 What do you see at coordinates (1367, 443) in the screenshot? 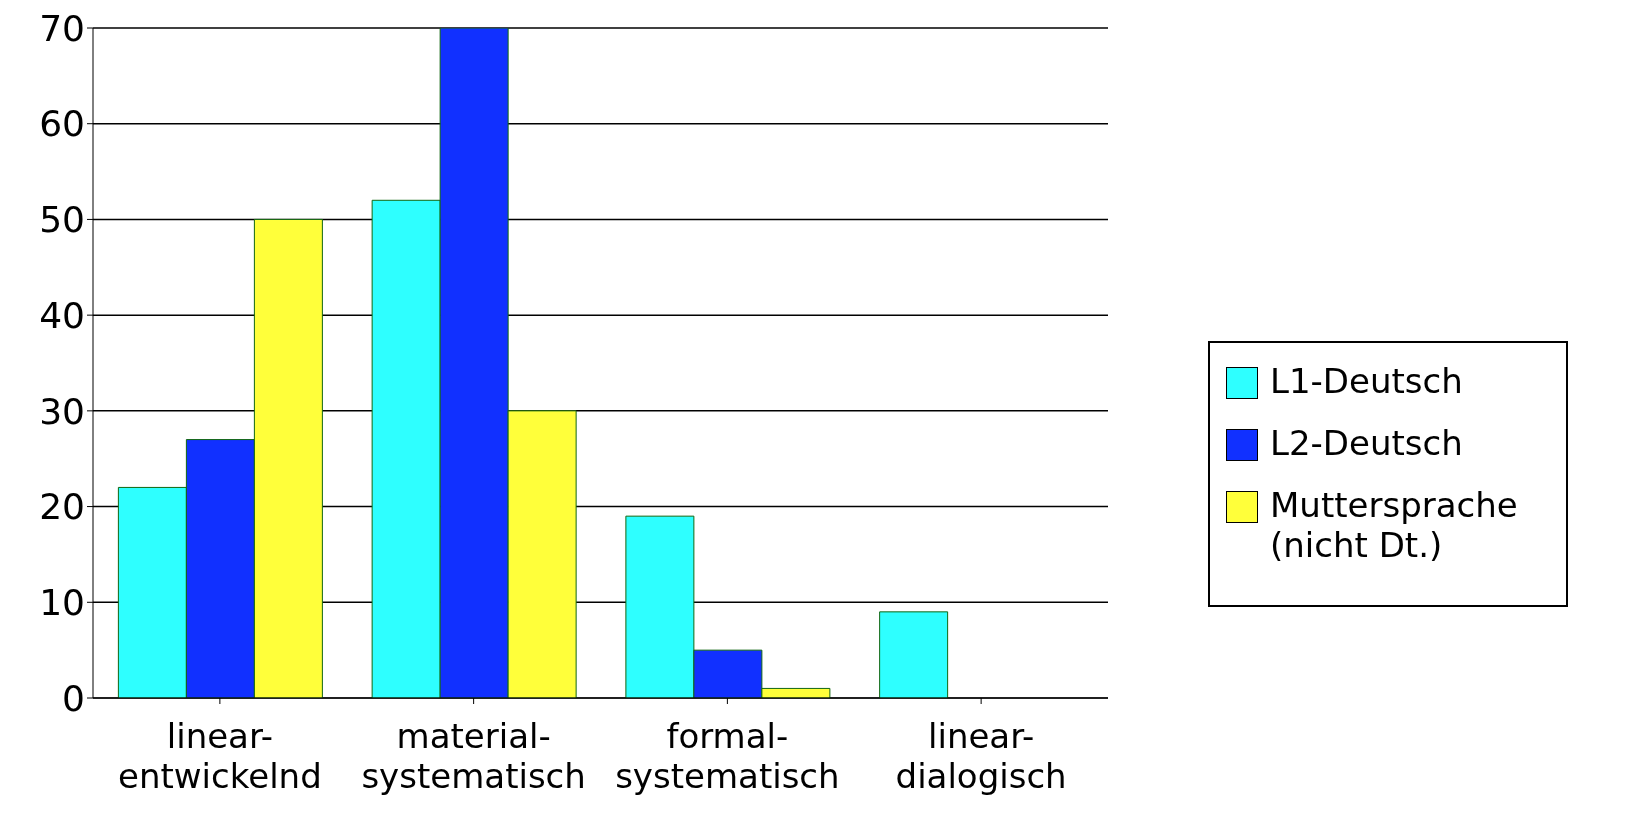
I see `legend-label: L2-Deutsch` at bounding box center [1367, 443].